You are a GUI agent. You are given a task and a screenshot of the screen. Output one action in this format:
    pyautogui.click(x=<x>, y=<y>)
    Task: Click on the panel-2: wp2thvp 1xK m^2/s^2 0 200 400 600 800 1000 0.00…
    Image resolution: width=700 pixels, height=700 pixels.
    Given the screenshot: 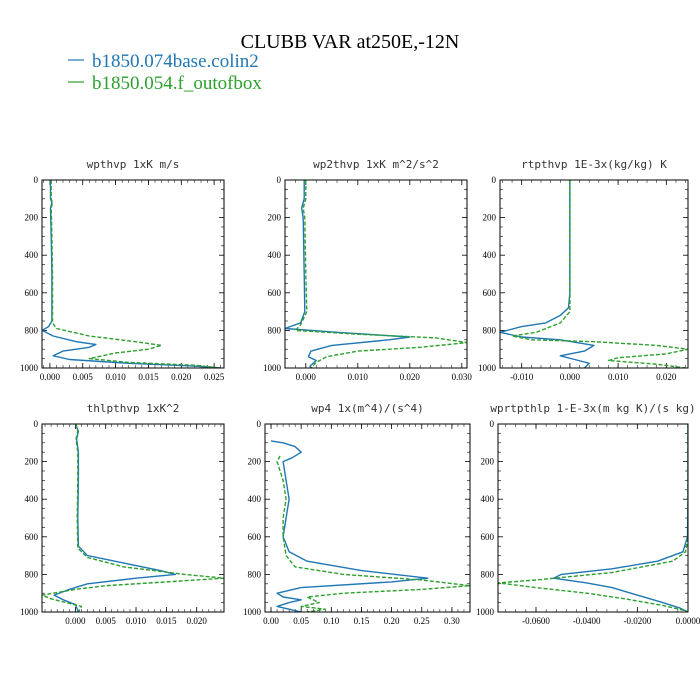 What is the action you would take?
    pyautogui.click(x=367, y=270)
    